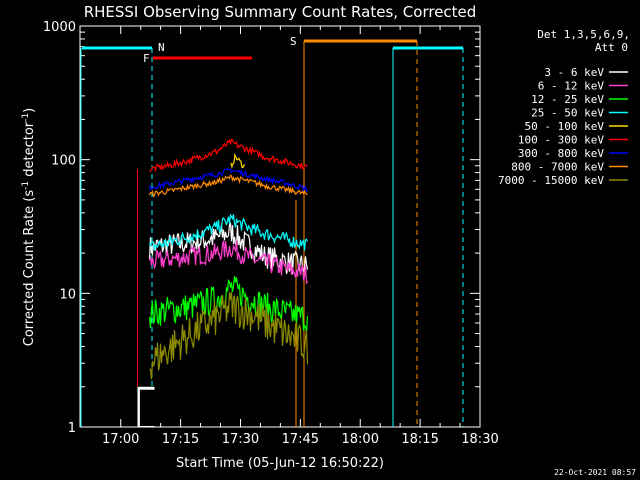 This screenshot has height=480, width=640. I want to click on legend-entry-label: 3 - 6 keV, so click(574, 72).